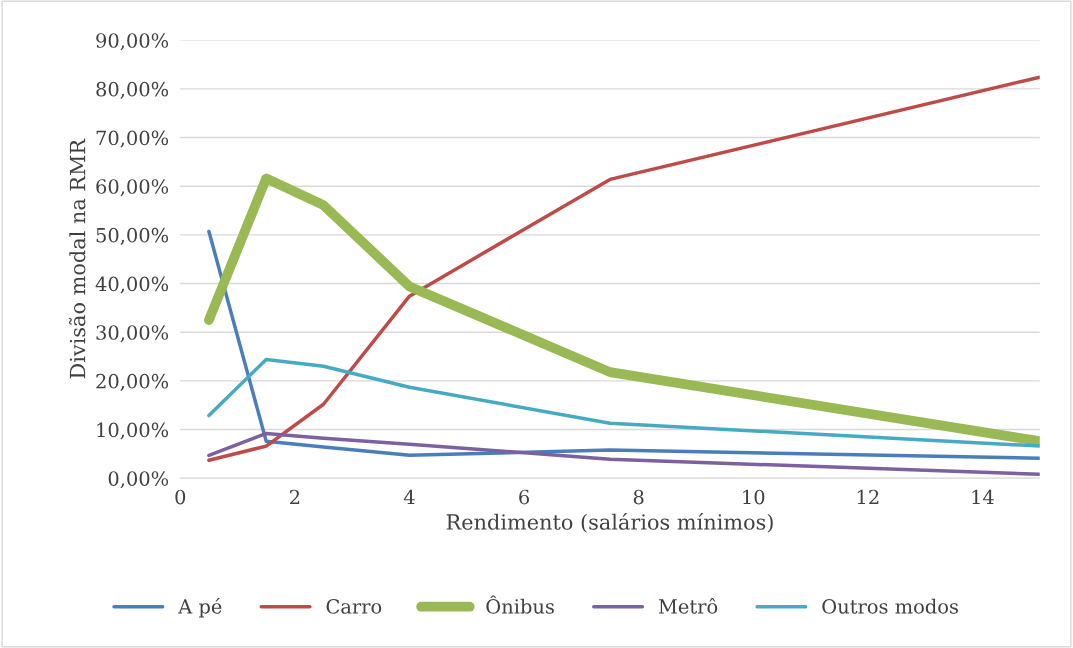 The width and height of the screenshot is (1073, 648). Describe the element at coordinates (138, 480) in the screenshot. I see `y-tick-label: 0,00%` at that location.